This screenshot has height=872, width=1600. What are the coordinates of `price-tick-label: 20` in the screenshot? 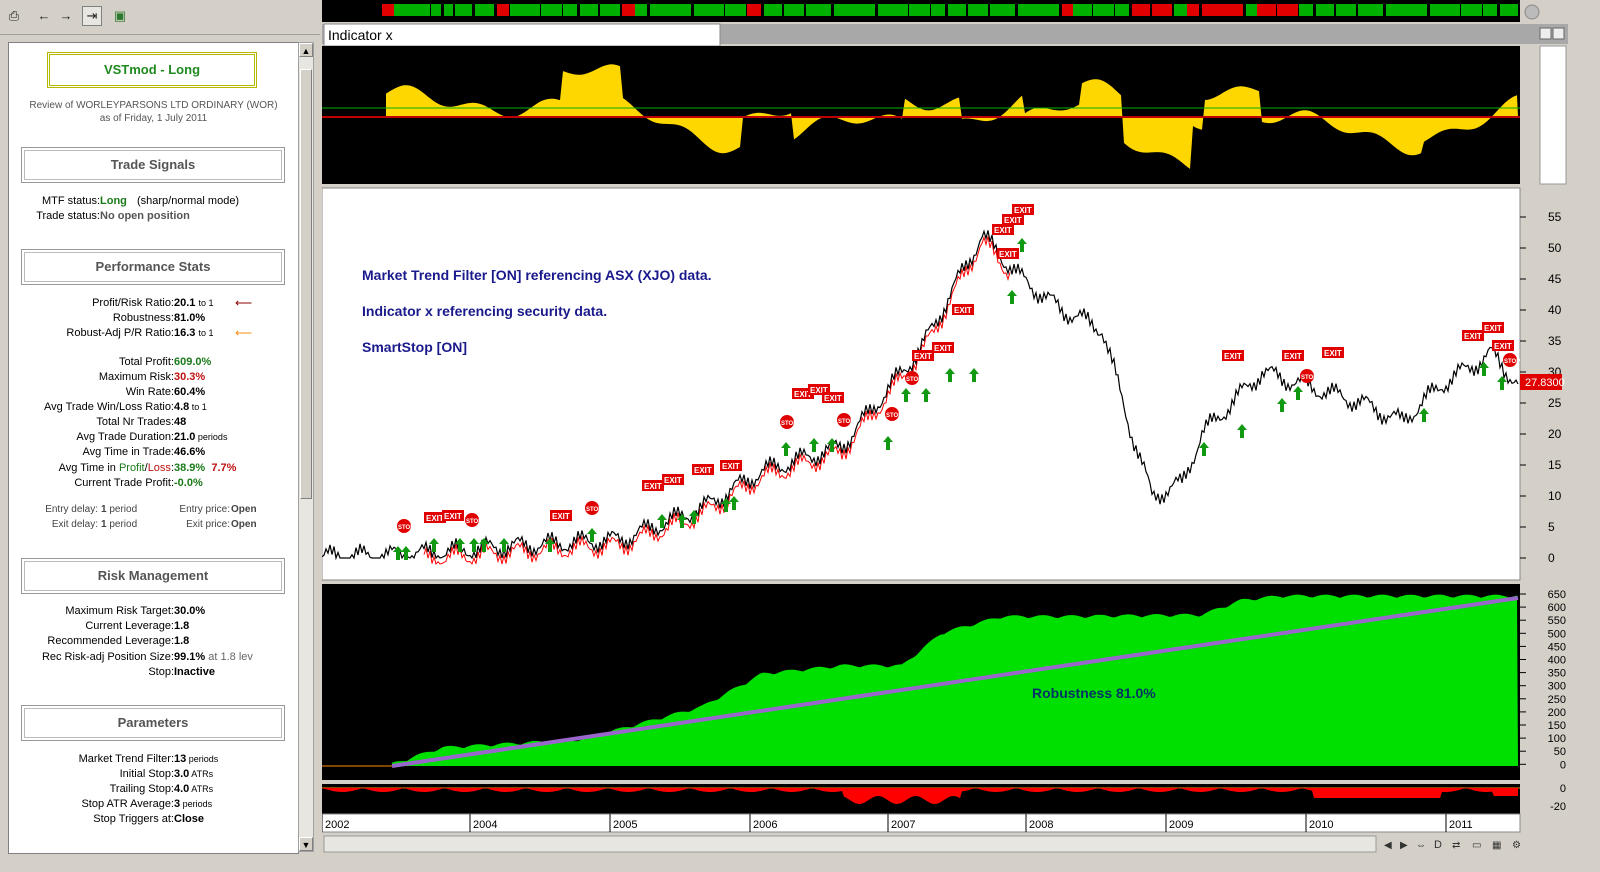 It's located at (1555, 434).